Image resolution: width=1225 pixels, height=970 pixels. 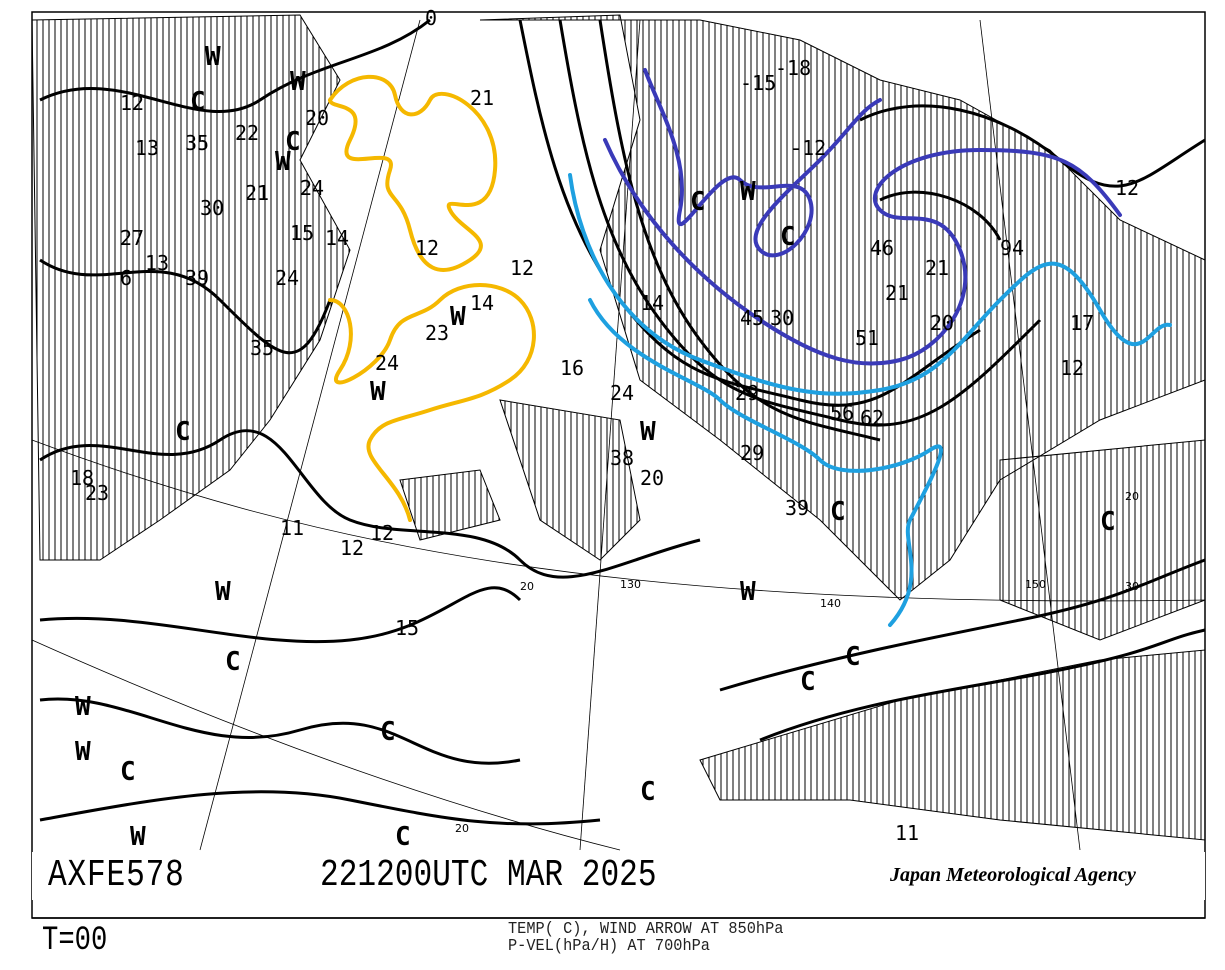 What do you see at coordinates (488, 875) in the screenshot?
I see `valid-time: 221200UTC MAR 2025` at bounding box center [488, 875].